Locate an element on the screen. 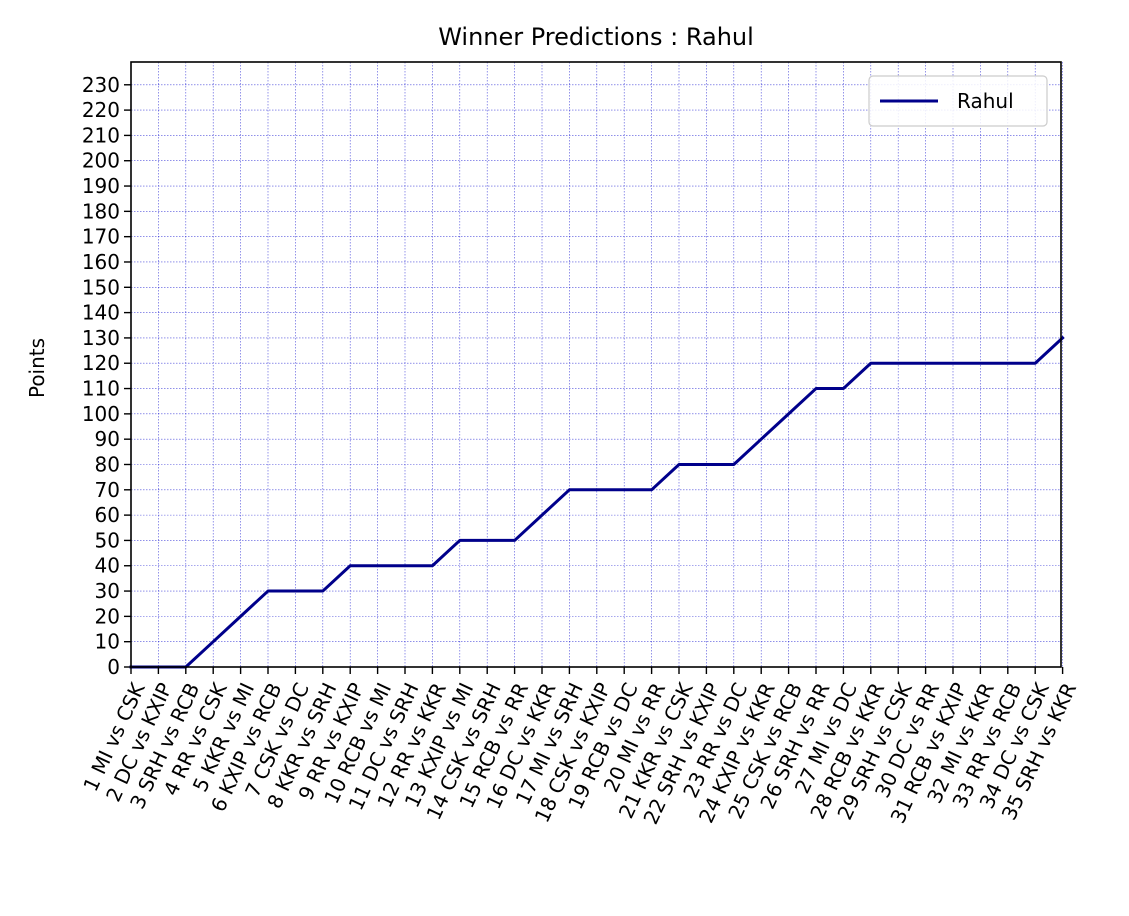 Image resolution: width=1129 pixels, height=916 pixels. y-tick-label: 10 is located at coordinates (107, 642).